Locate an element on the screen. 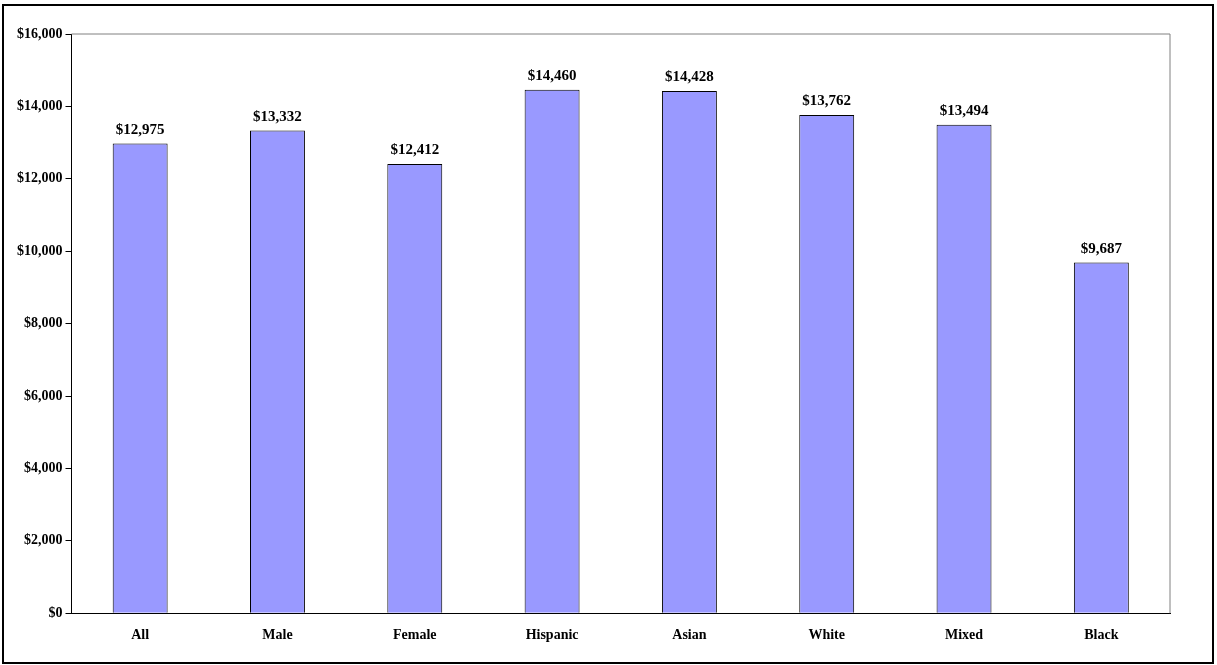  data-label: $13,332 is located at coordinates (277, 115).